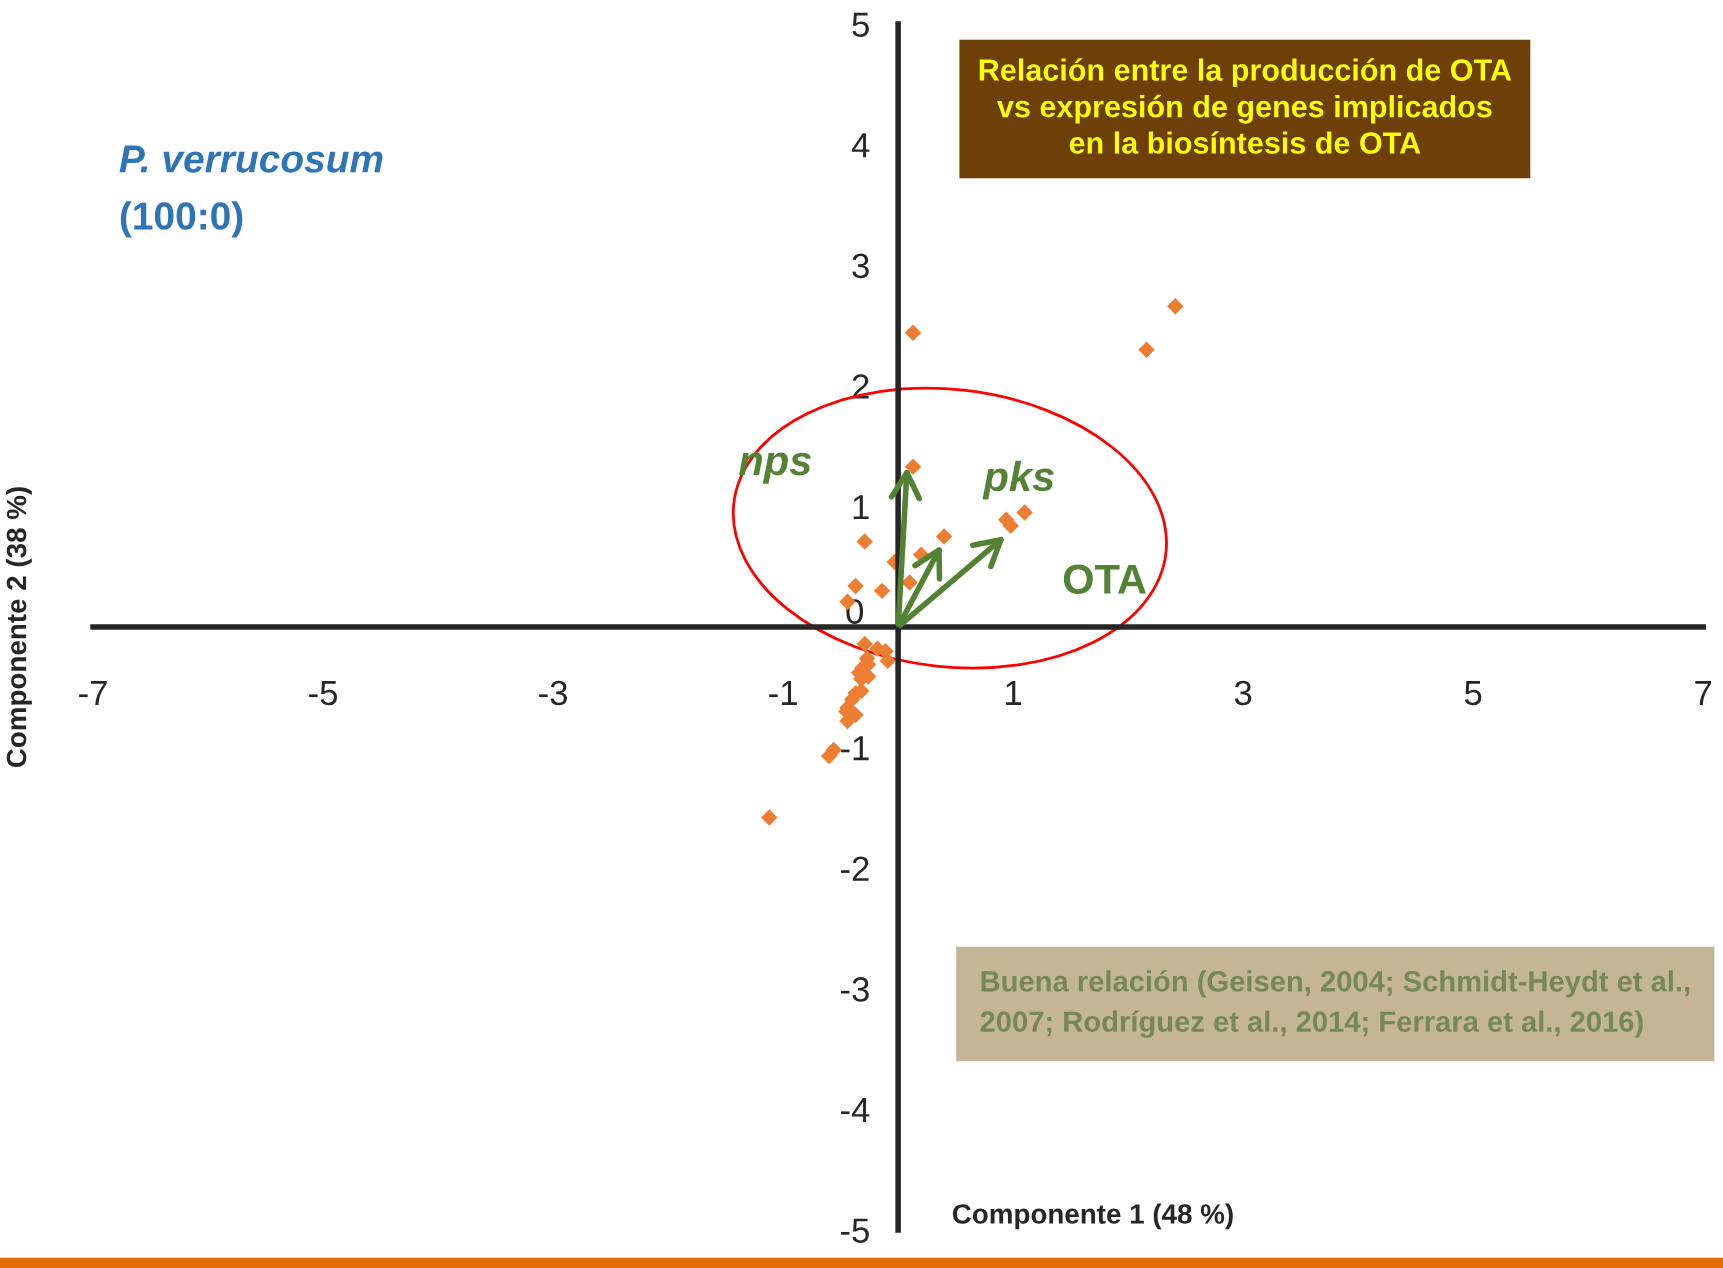 The image size is (1723, 1268). Describe the element at coordinates (1335, 1004) in the screenshot. I see `annotation: Buena relación (Geisen, 2004; Schmidt-Heydt et al., 2007; Rodríguez et al., 2014; Ferrara et al., 2016)` at that location.